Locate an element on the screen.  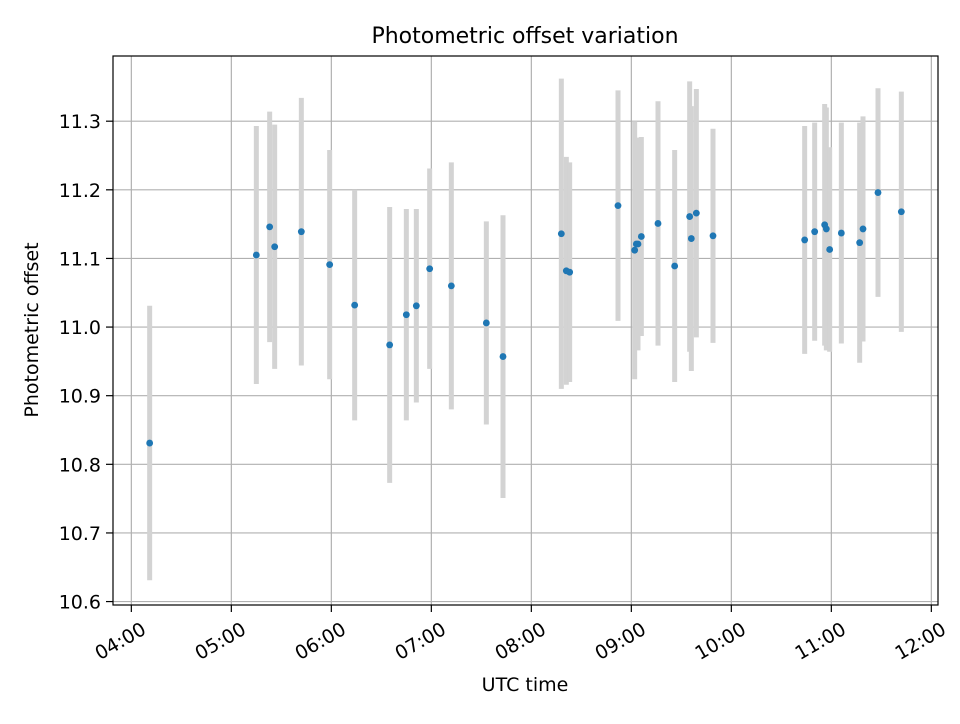
y-tick-label: 11.0 is located at coordinates (80, 328).